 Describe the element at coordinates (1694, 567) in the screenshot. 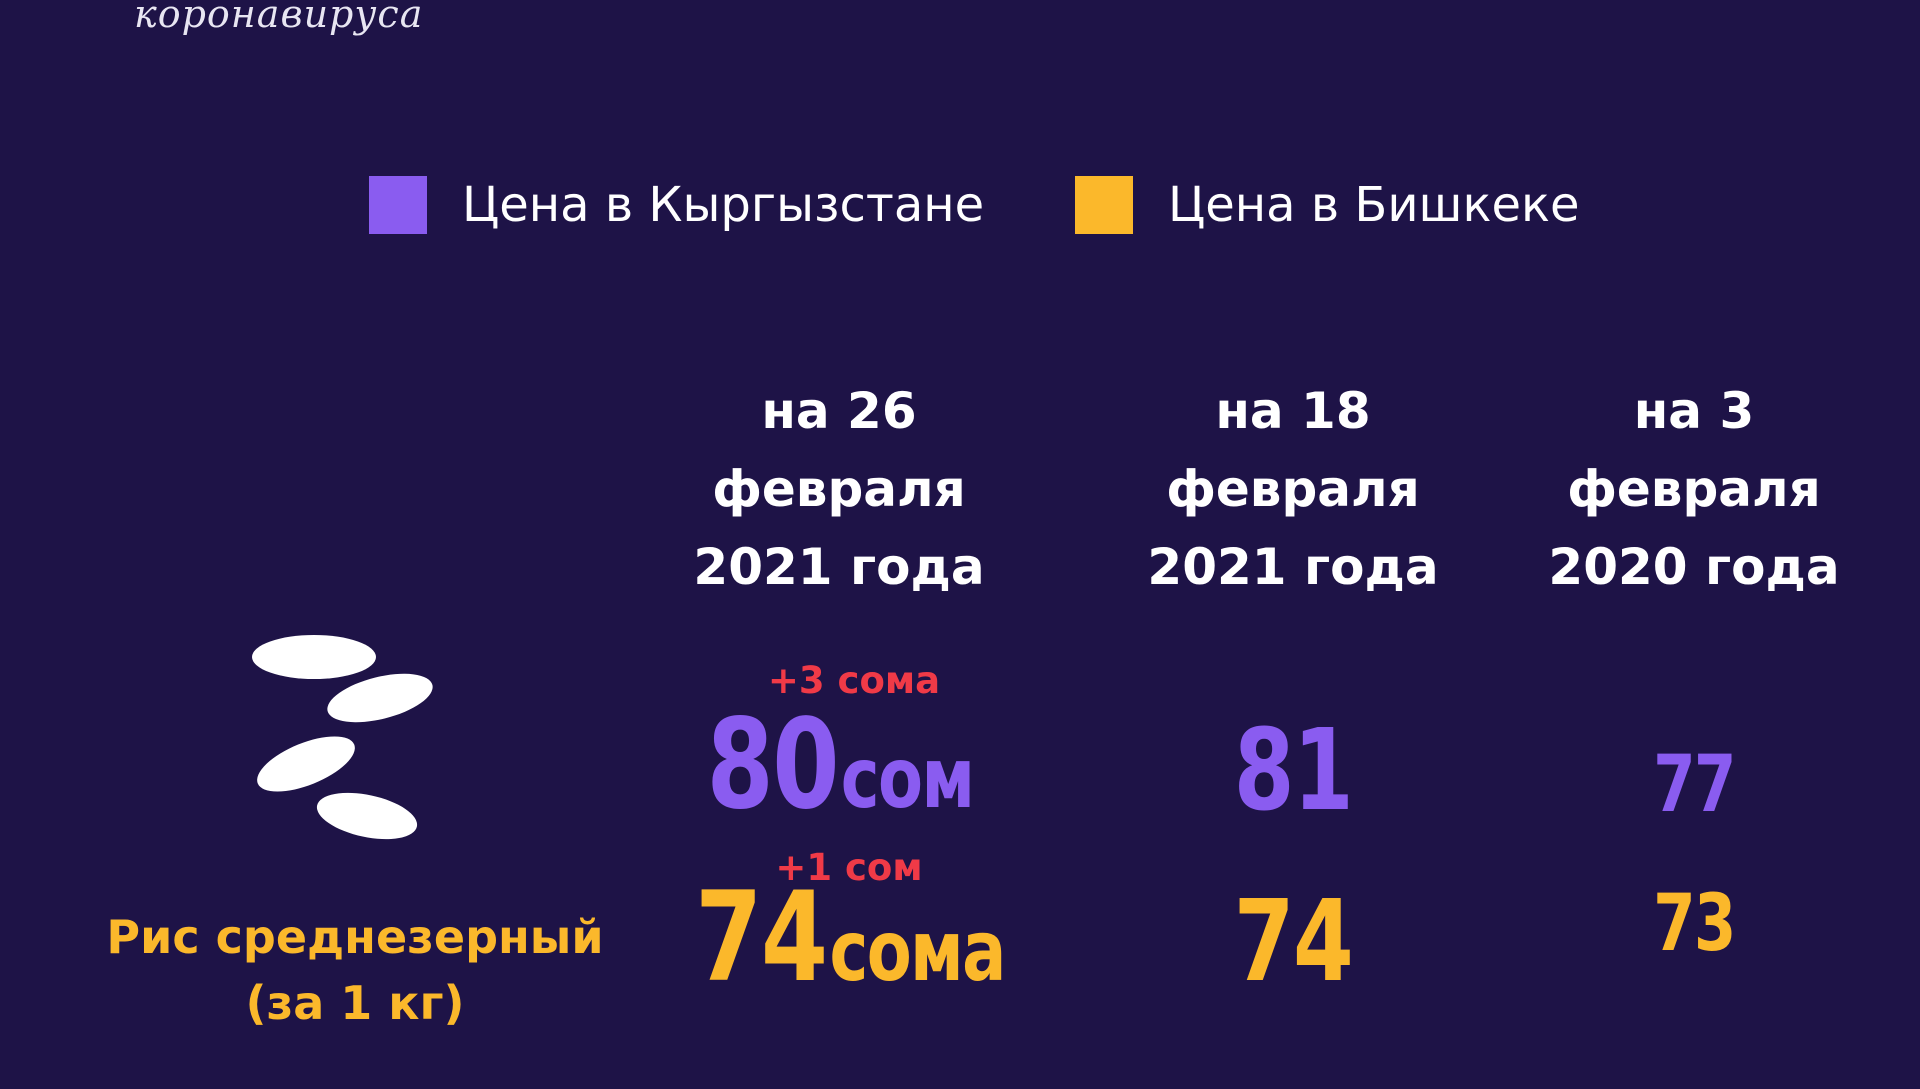

I see `column-header-line: 2020 года` at that location.